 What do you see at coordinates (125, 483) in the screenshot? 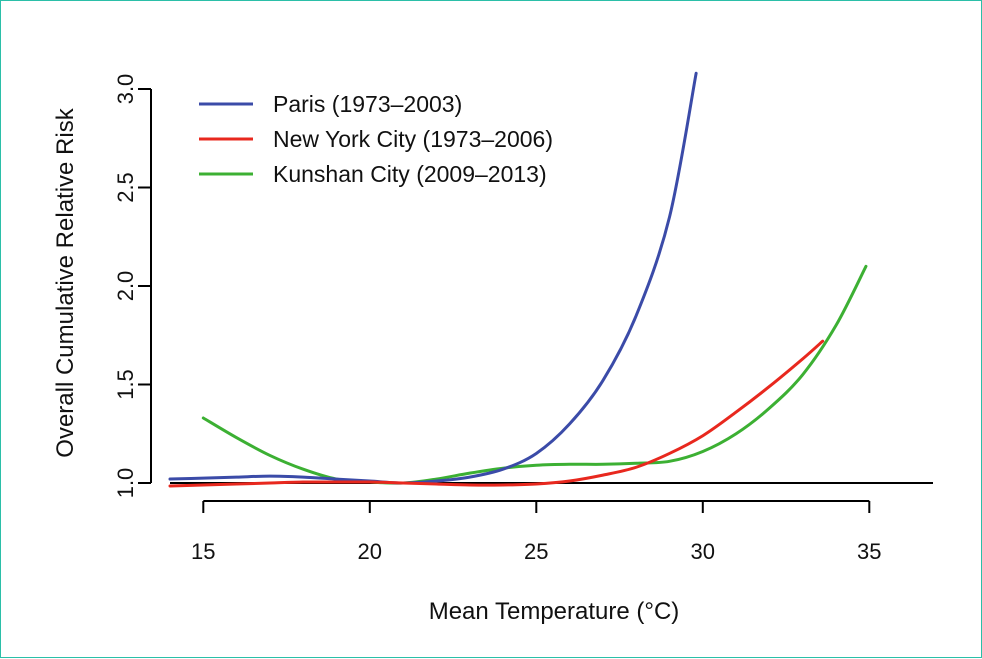
I see `y-tick-label: 1.0` at bounding box center [125, 483].